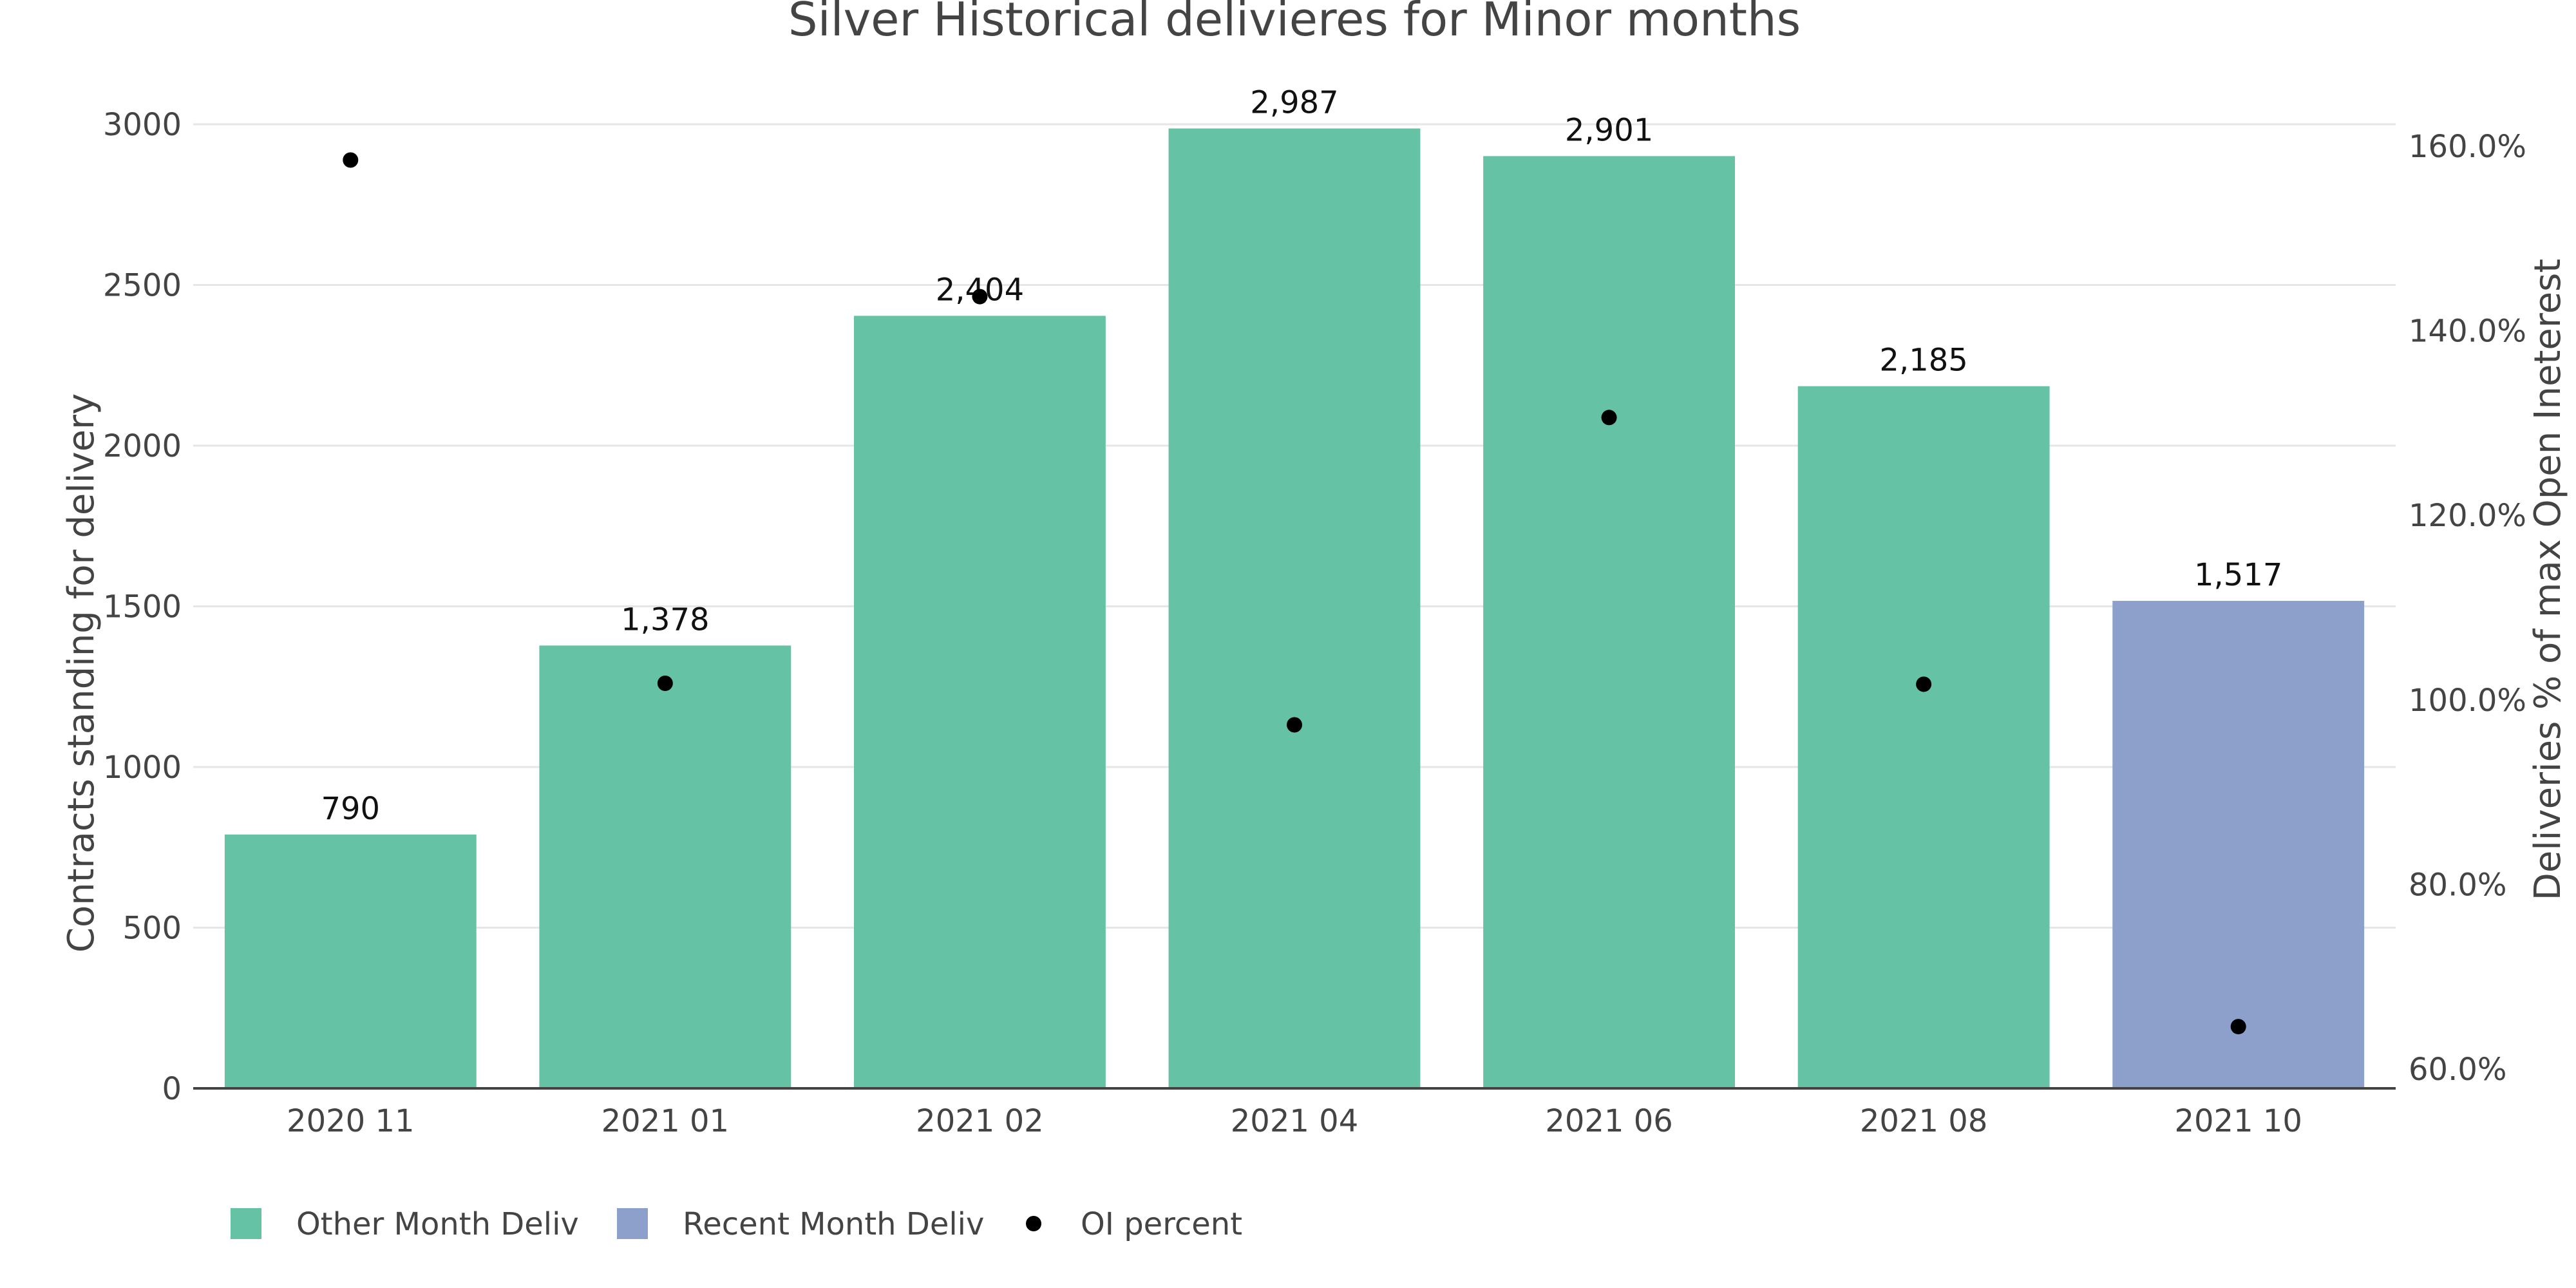 This screenshot has height=1288, width=2576. What do you see at coordinates (2238, 1121) in the screenshot?
I see `x-tick-label: 2021 10` at bounding box center [2238, 1121].